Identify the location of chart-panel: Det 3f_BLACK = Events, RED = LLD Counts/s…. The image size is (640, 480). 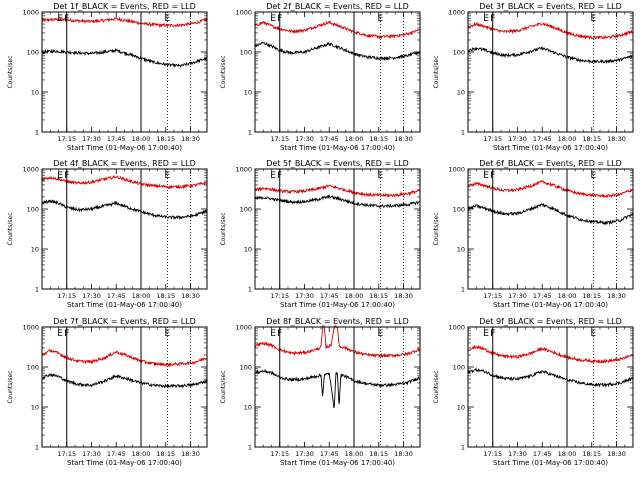
(533, 77).